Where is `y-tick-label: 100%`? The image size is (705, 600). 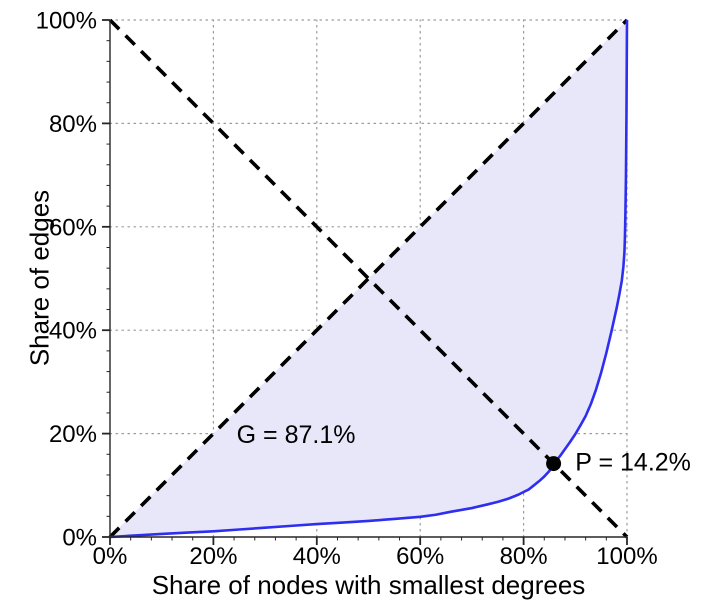
y-tick-label: 100% is located at coordinates (66, 21).